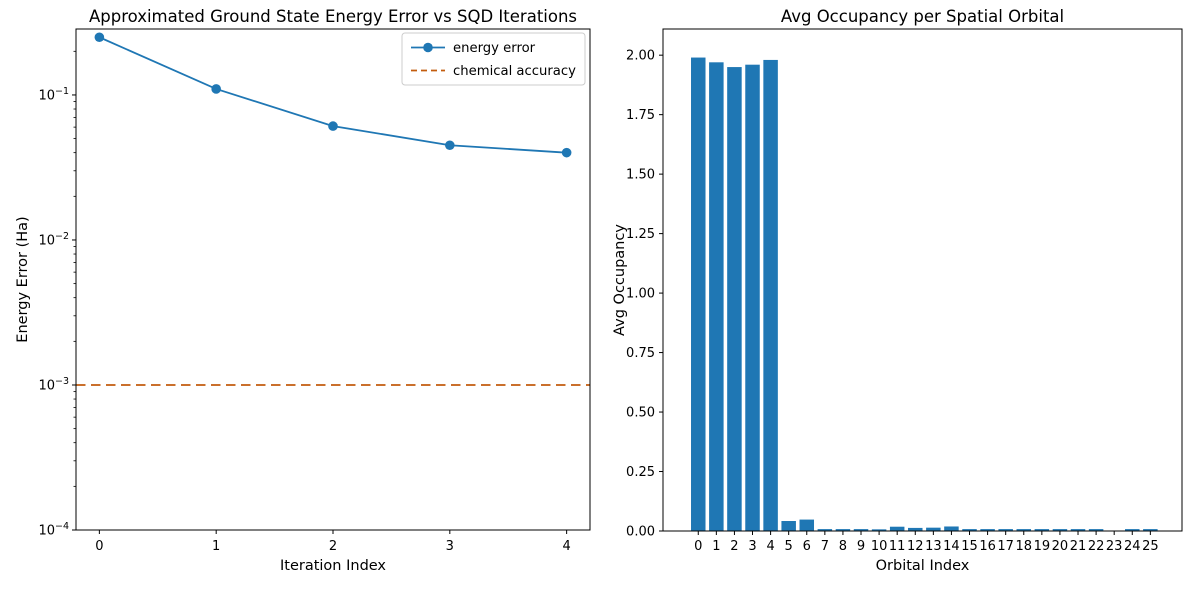 Image resolution: width=1189 pixels, height=590 pixels. What do you see at coordinates (640, 532) in the screenshot?
I see `y-tick-label: 0.00` at bounding box center [640, 532].